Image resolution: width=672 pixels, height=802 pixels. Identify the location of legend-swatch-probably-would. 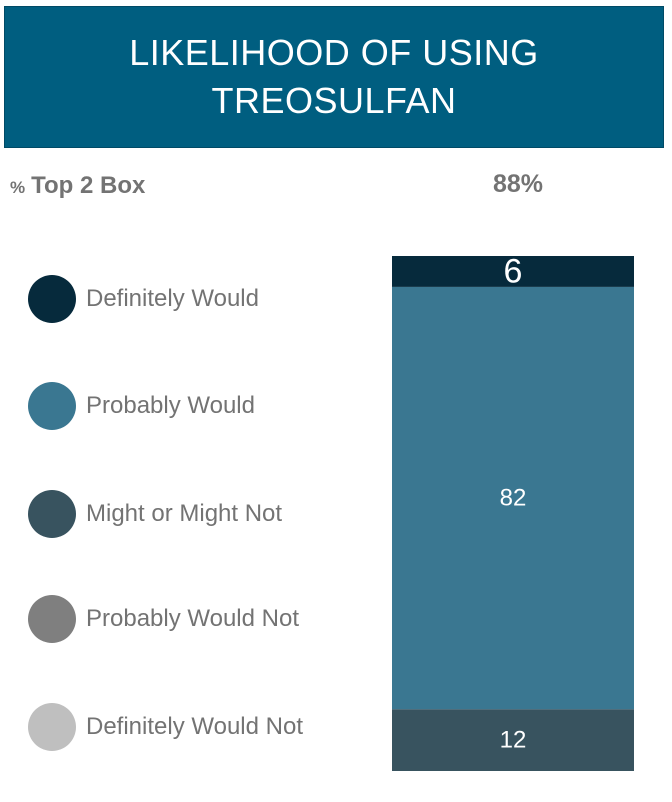
(52, 406).